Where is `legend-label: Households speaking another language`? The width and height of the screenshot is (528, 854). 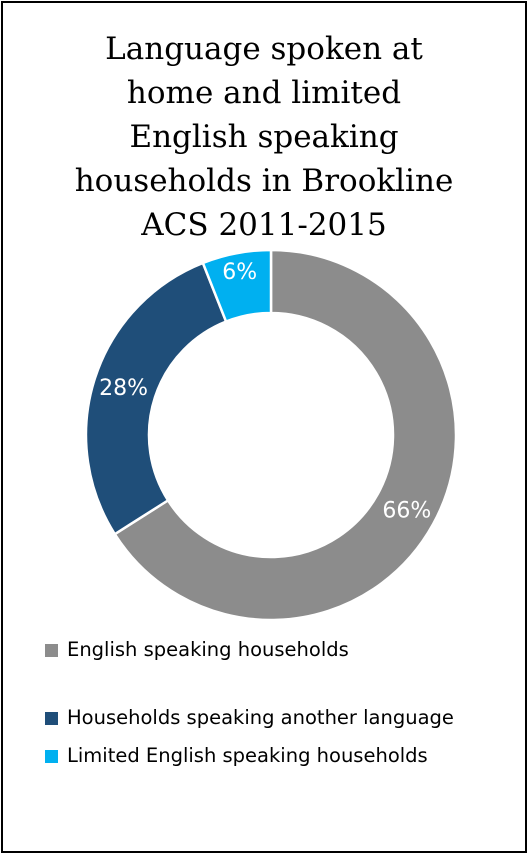 legend-label: Households speaking another language is located at coordinates (260, 717).